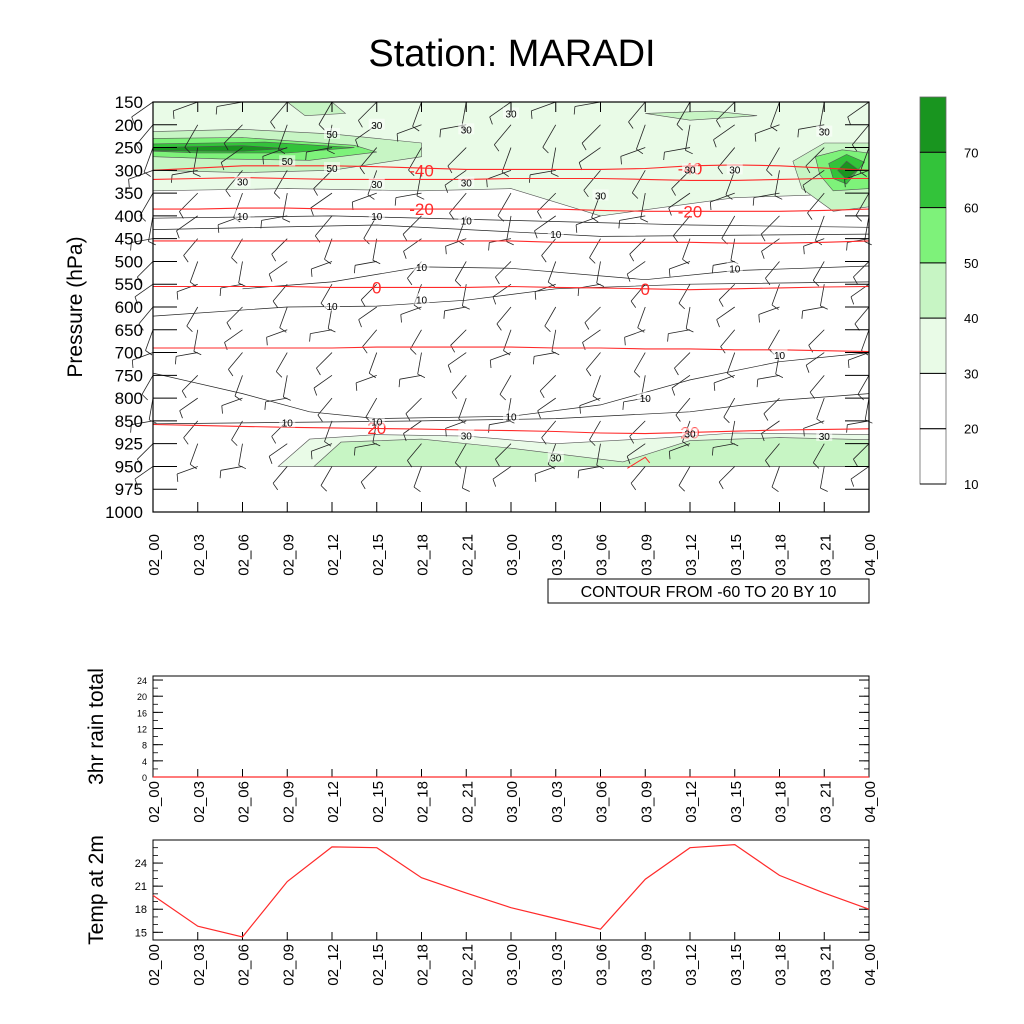 This screenshot has width=1024, height=1024. I want to click on y-tick-label: 15, so click(141, 933).